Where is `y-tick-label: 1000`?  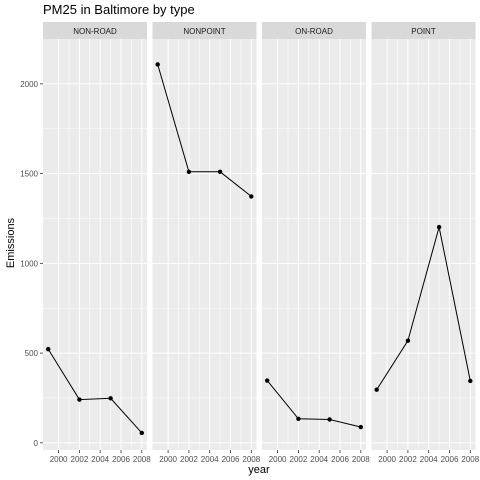
y-tick-label: 1000 is located at coordinates (29, 263).